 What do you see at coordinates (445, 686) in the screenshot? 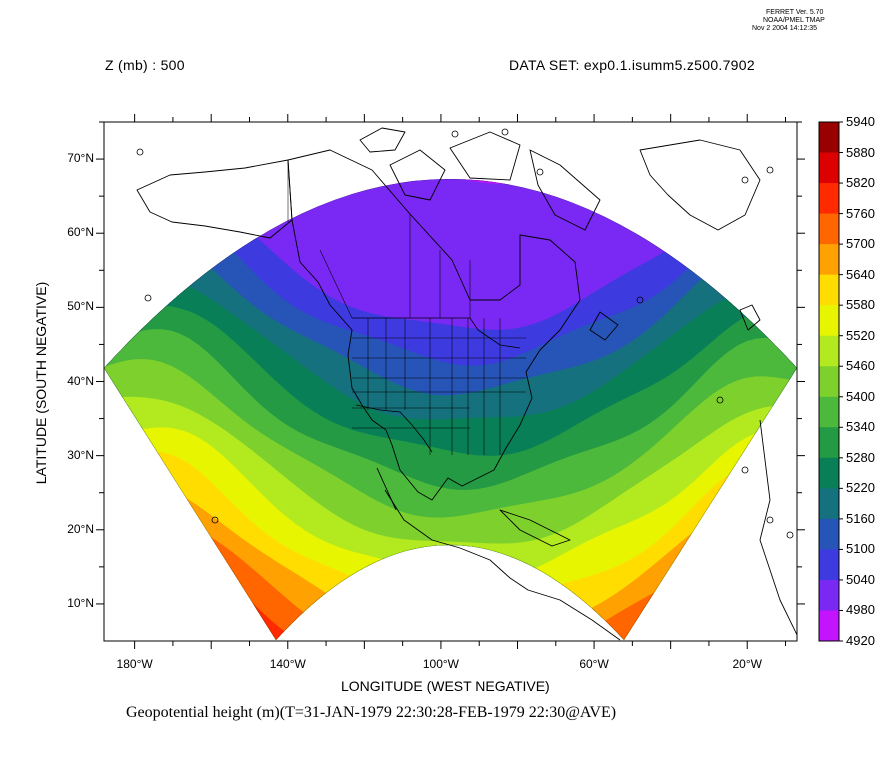
I see `x-axis-title: LONGITUDE (WEST NEGATIVE)` at bounding box center [445, 686].